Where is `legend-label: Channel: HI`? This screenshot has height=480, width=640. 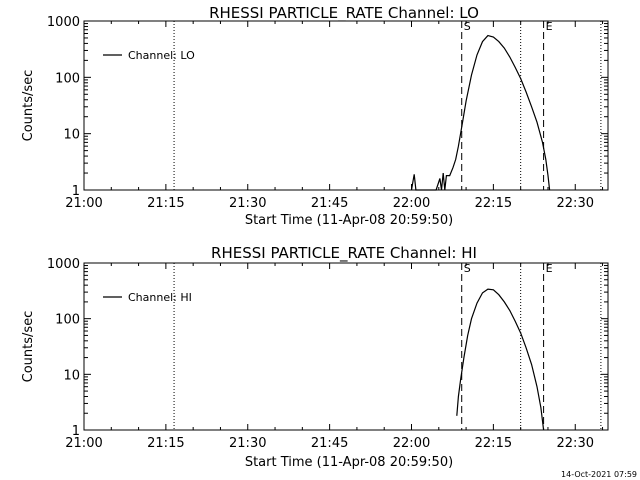
legend-label: Channel: HI is located at coordinates (160, 297).